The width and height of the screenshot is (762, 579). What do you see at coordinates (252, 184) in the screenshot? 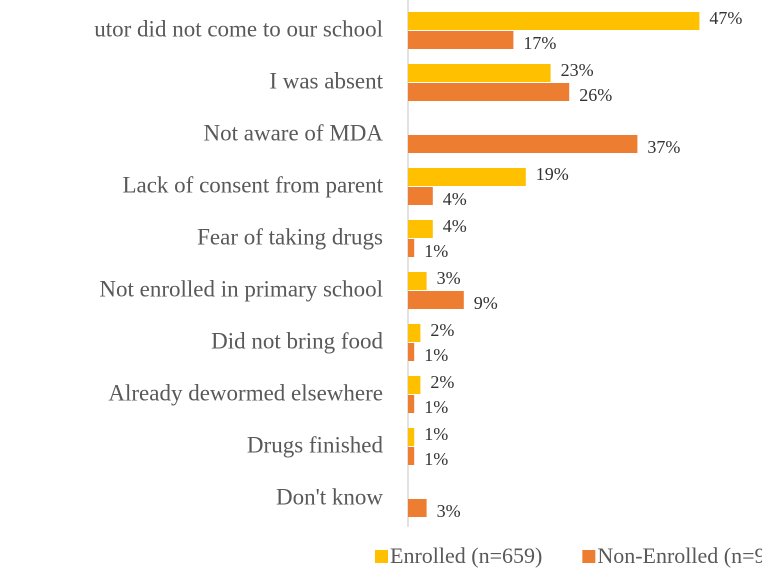
I see `category-label: Lack of consent from parent` at bounding box center [252, 184].